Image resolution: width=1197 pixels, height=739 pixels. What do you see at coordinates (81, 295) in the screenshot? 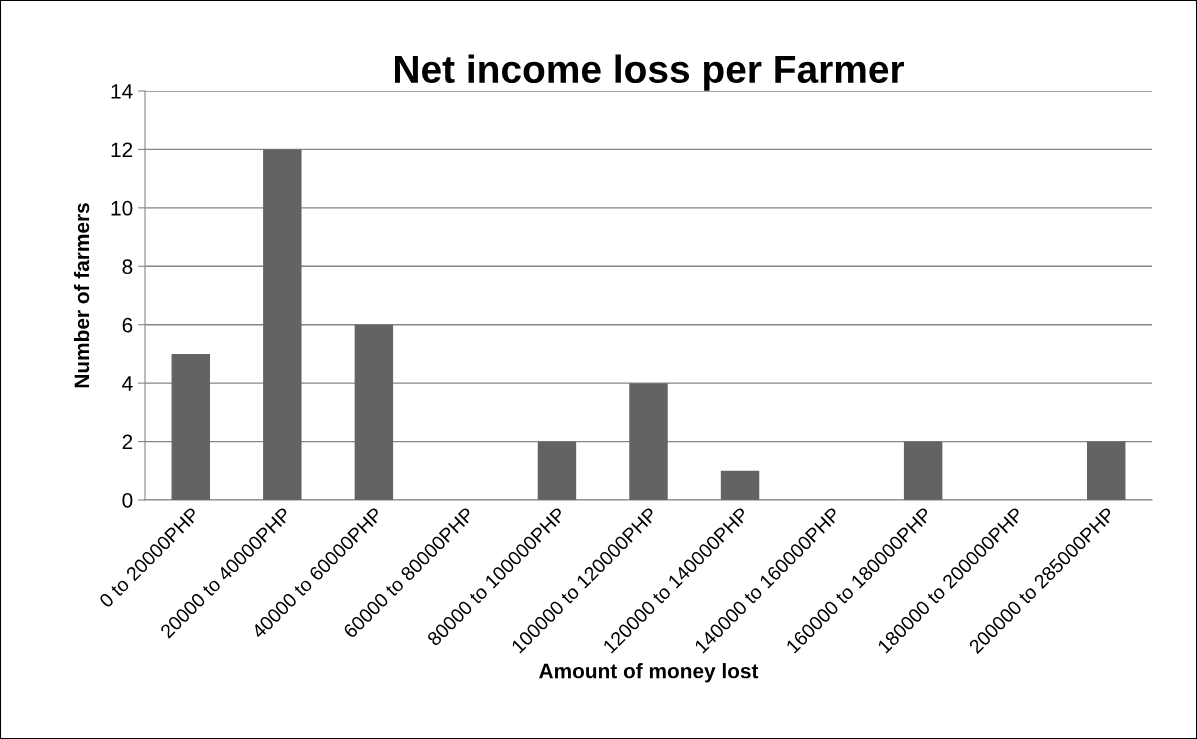
I see `y-axis-title: Number of farmers` at bounding box center [81, 295].